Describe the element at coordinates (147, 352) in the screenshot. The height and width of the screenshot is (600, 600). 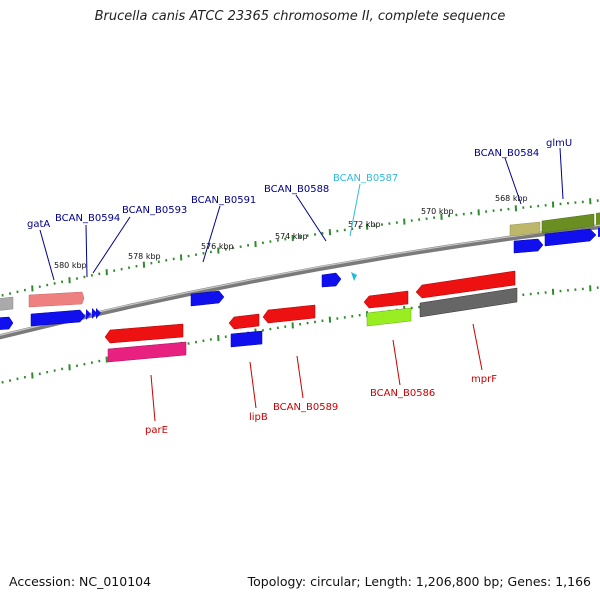
I see `gene-feature-parE` at that location.